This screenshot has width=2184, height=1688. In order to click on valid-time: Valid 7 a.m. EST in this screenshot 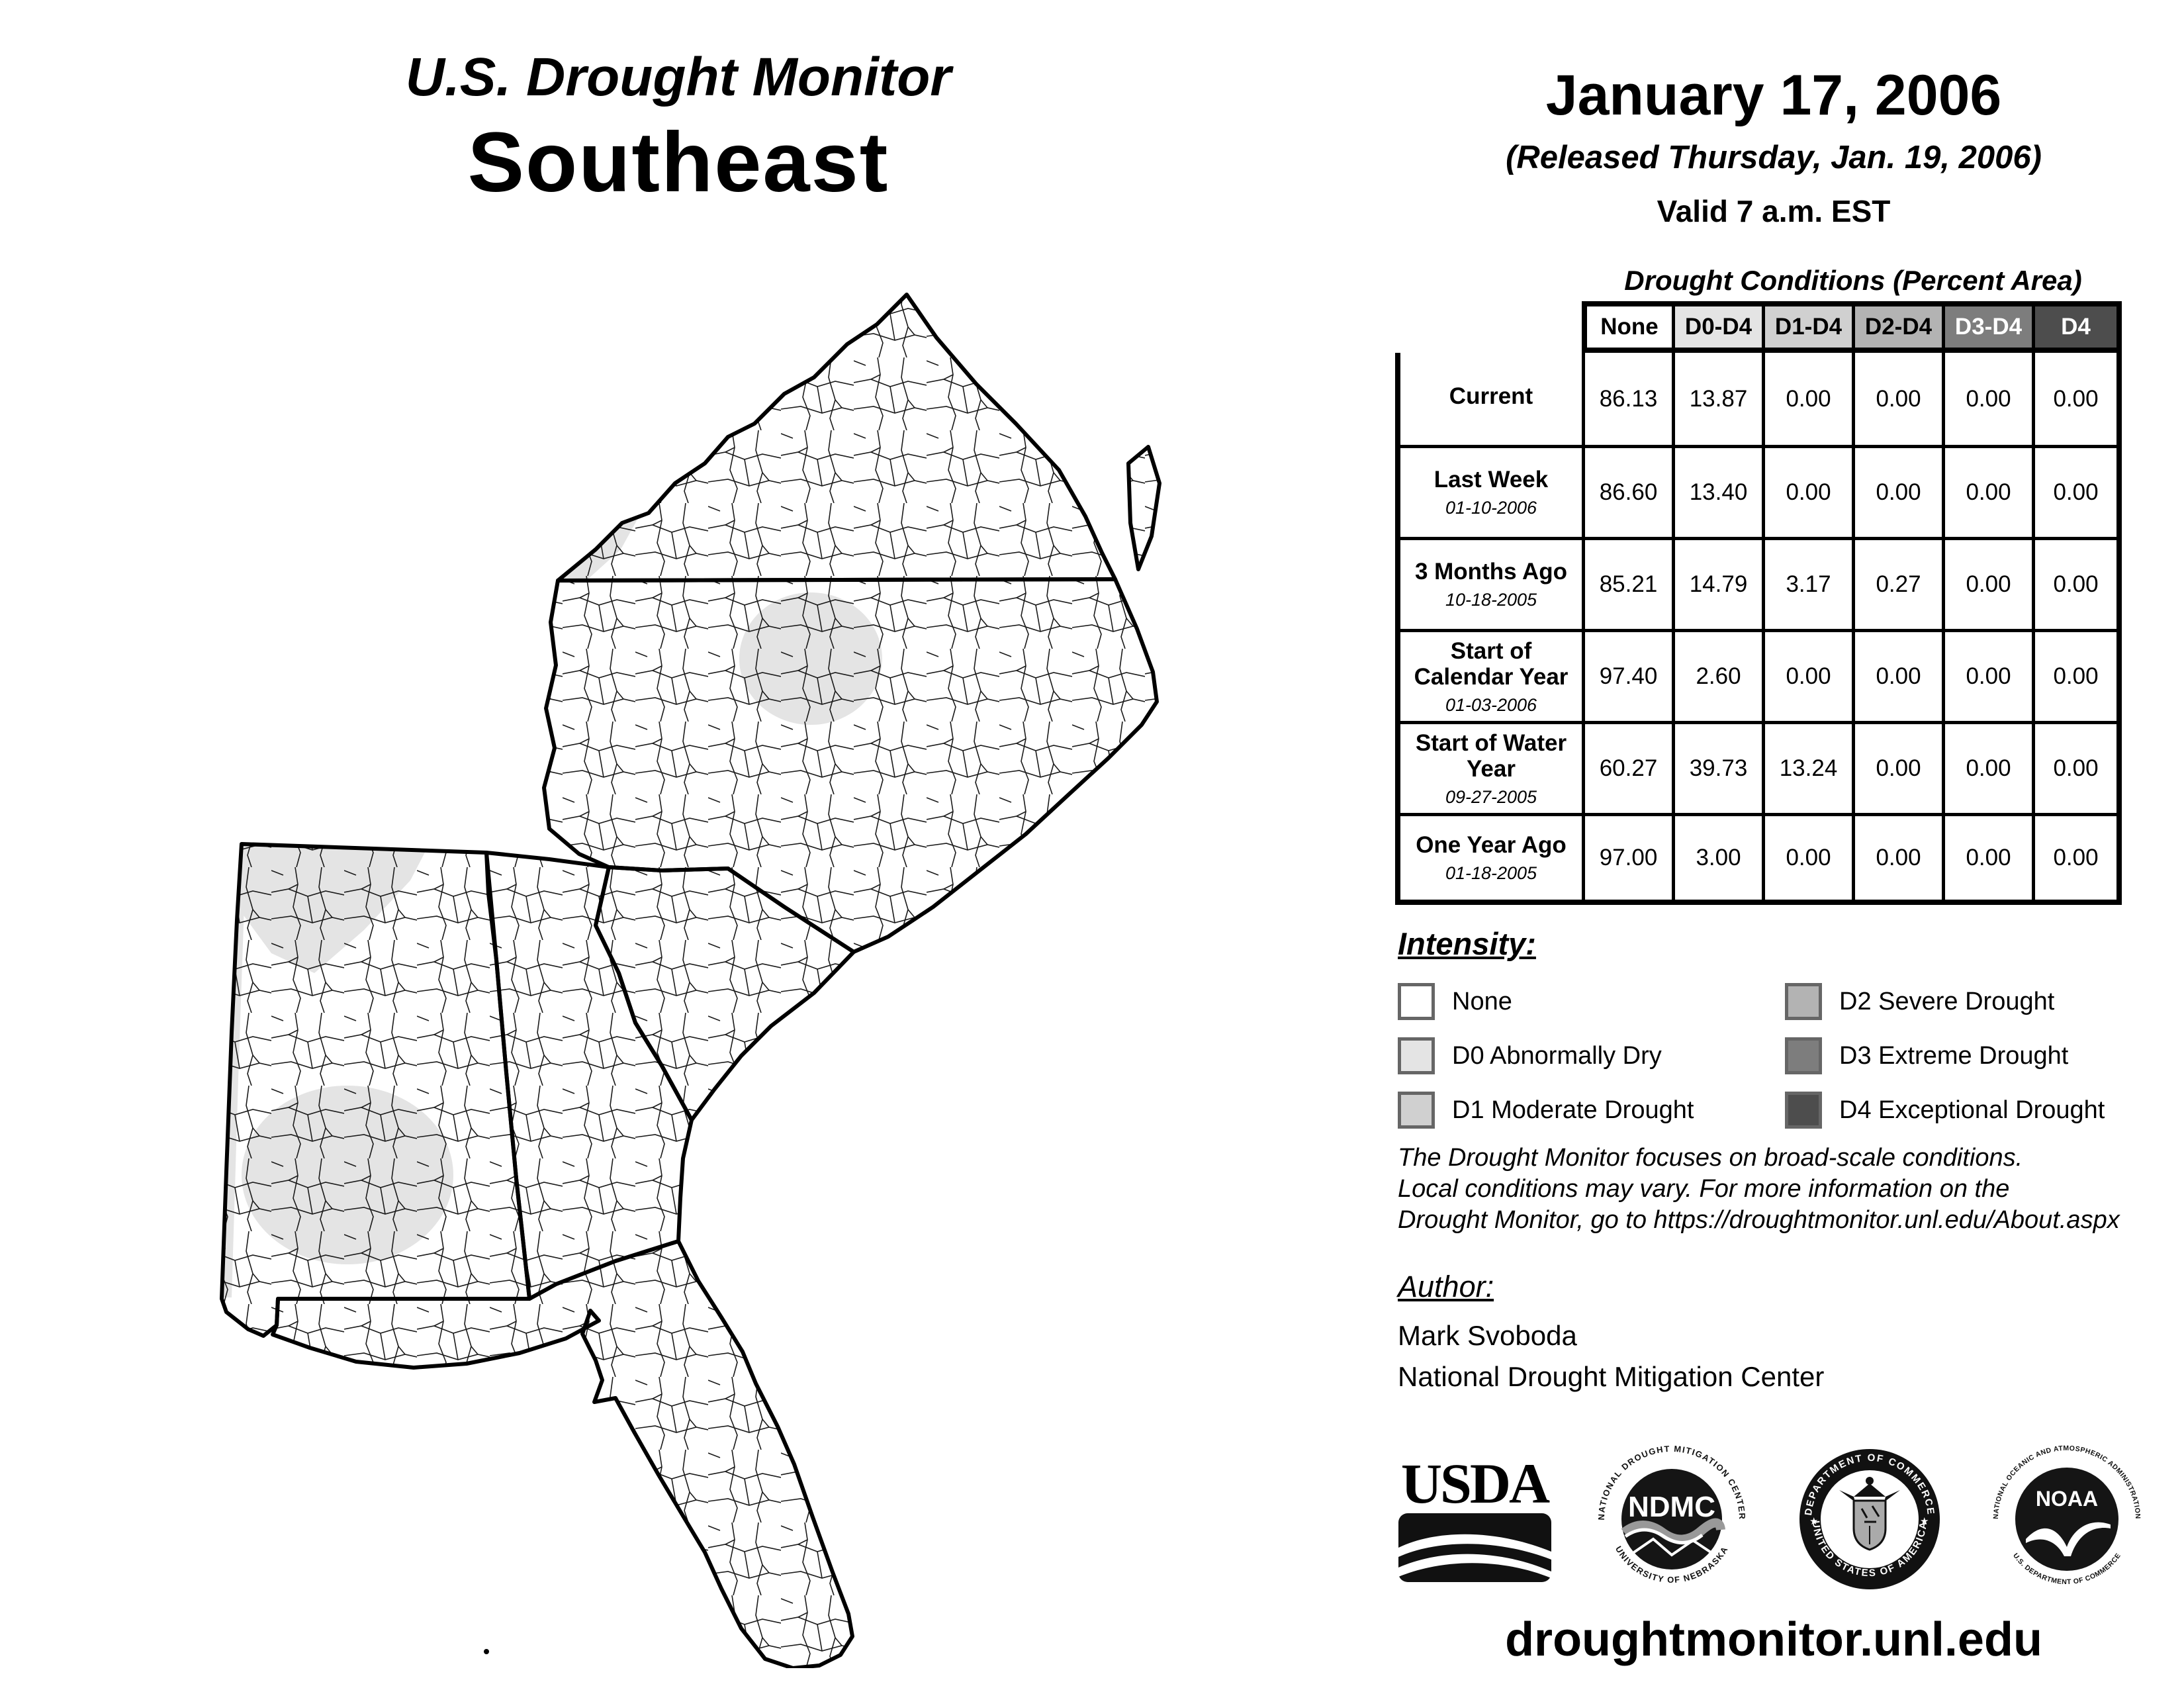, I will do `click(1774, 211)`.